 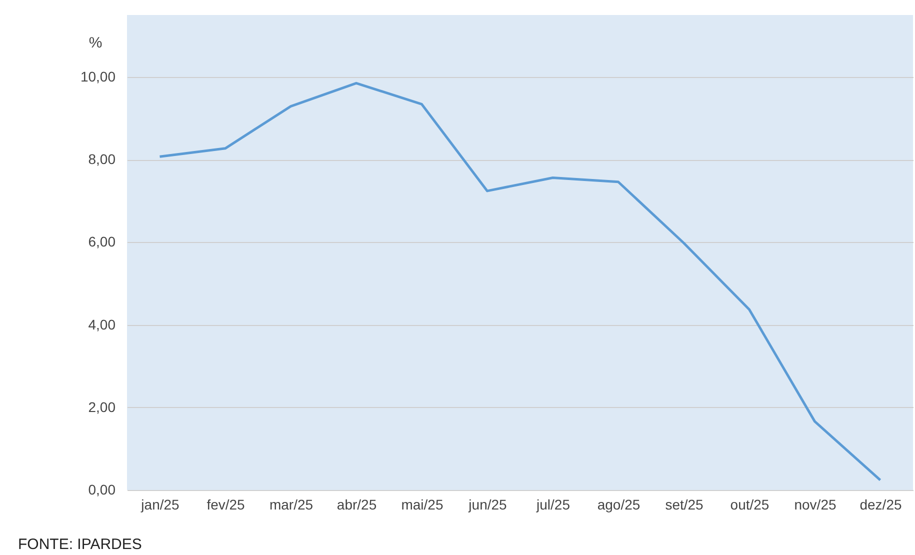 I want to click on source-note: FONTE: IPARDES, so click(x=80, y=544).